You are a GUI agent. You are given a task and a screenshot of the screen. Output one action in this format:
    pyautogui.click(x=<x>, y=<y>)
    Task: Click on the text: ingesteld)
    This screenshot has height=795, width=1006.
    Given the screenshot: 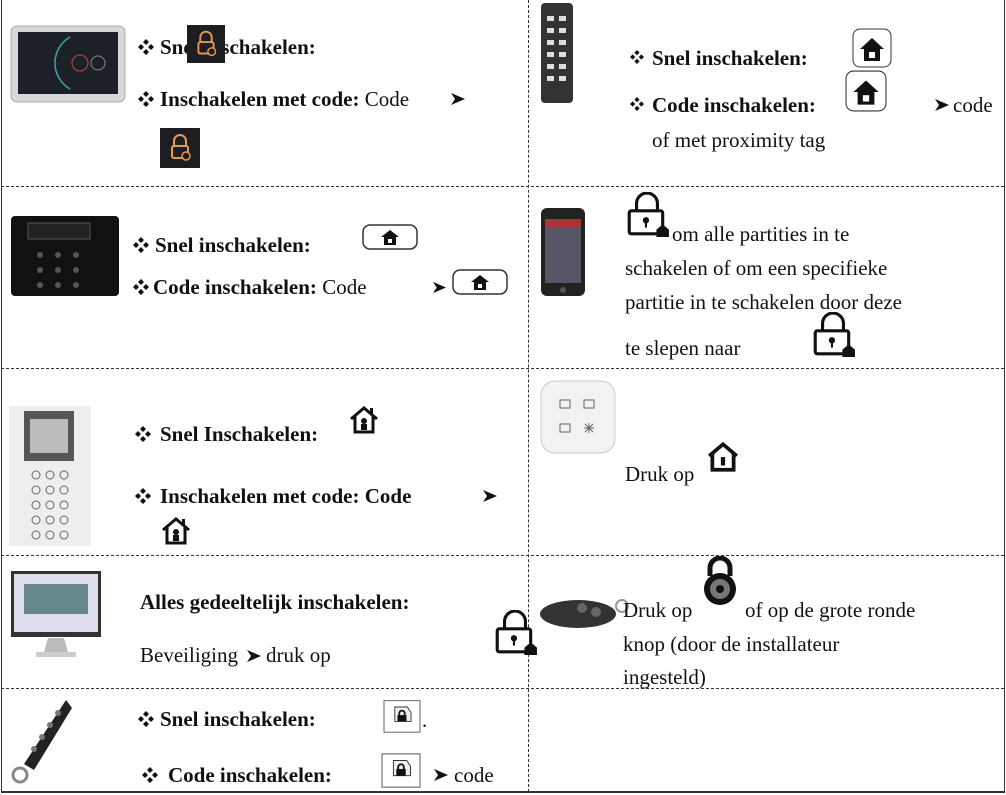 What is the action you would take?
    pyautogui.click(x=664, y=677)
    